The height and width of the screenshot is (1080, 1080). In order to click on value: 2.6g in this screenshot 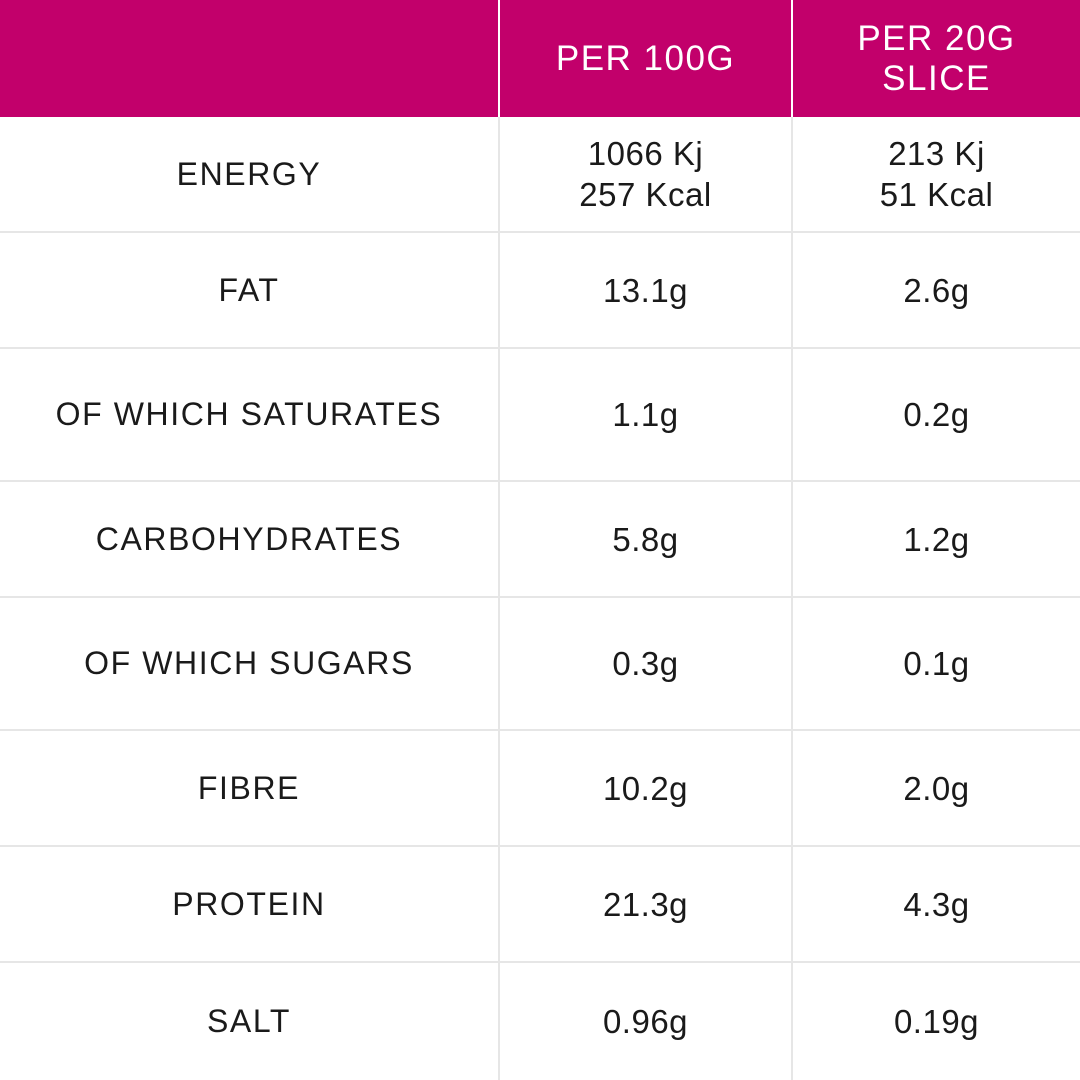, I will do `click(936, 290)`.